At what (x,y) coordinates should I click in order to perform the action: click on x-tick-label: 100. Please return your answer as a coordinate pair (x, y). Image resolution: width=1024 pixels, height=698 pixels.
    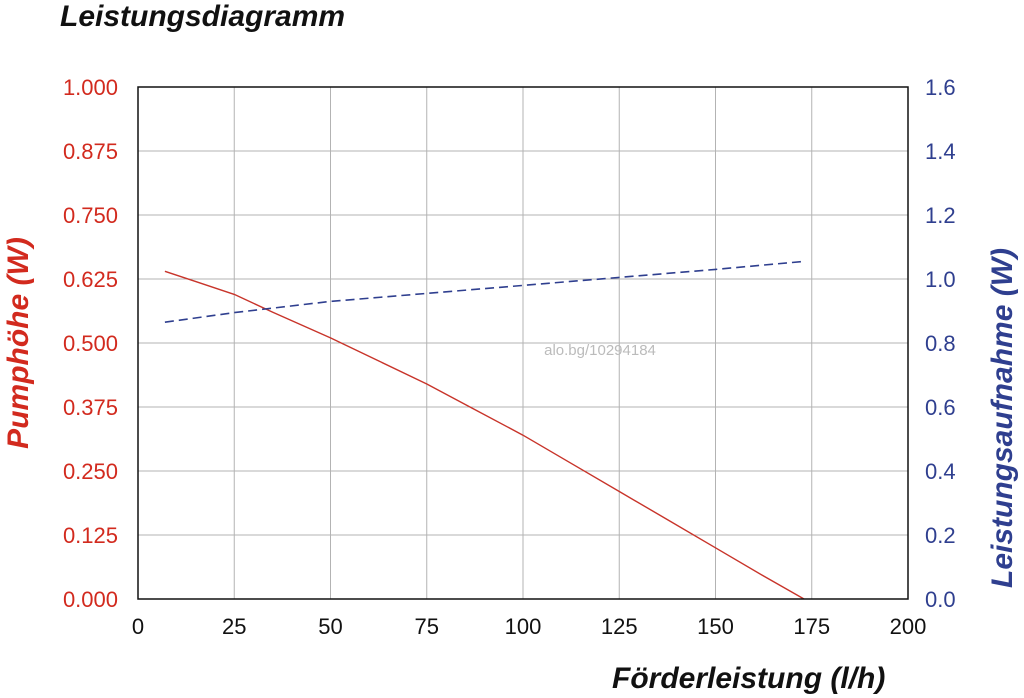
    Looking at the image, I should click on (523, 626).